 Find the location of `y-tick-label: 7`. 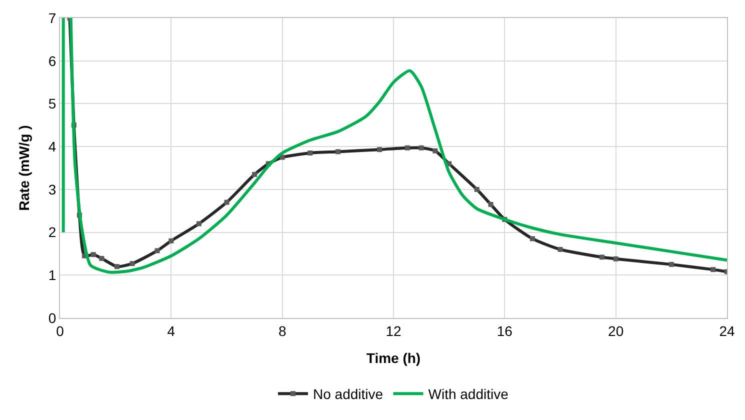

y-tick-label: 7 is located at coordinates (52, 18).